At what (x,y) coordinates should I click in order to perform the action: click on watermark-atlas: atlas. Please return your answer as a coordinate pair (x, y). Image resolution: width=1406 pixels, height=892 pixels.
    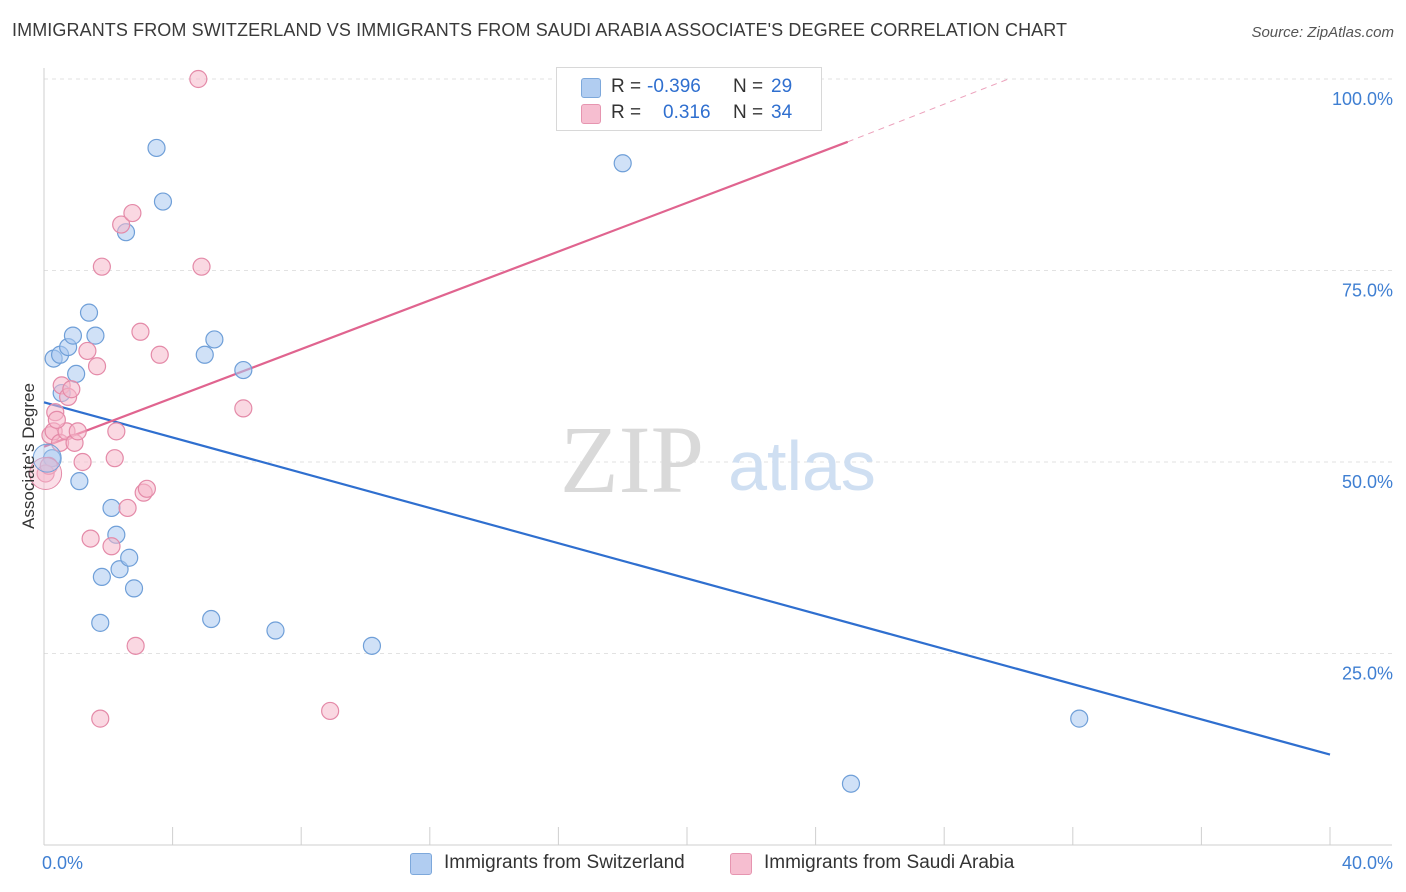
    Looking at the image, I should click on (802, 466).